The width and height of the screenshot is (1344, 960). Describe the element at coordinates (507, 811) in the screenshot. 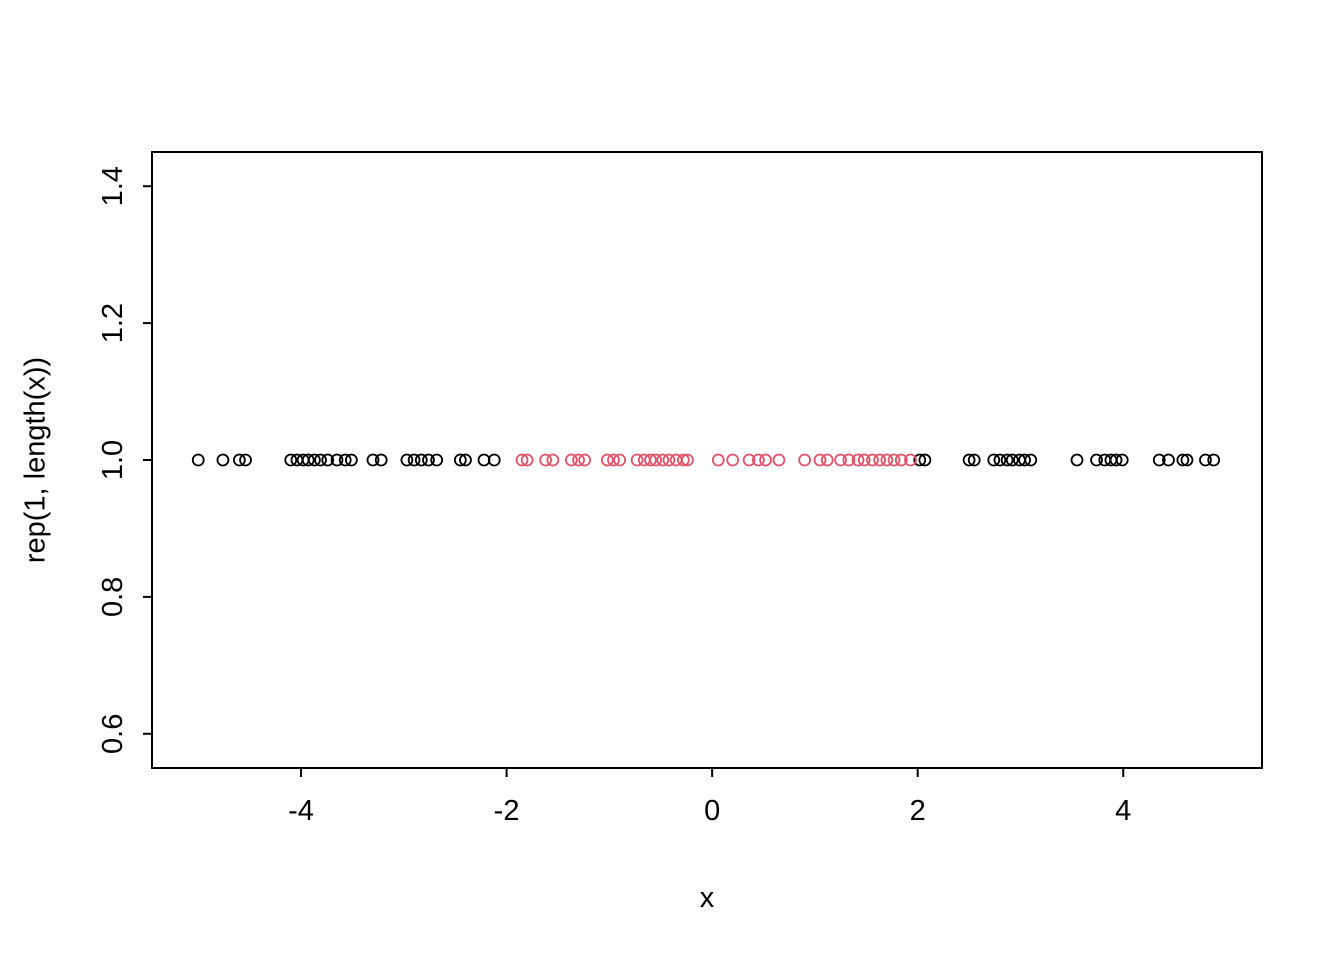

I see `x-tick-label: -2` at that location.